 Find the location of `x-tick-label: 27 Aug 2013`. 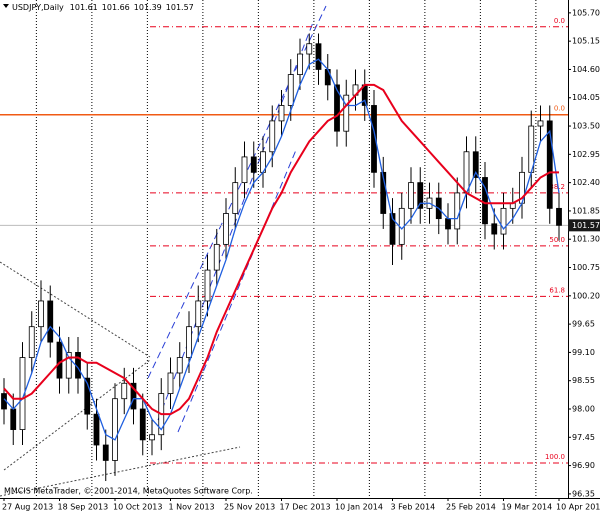

x-tick-label: 27 Aug 2013 is located at coordinates (27, 507).